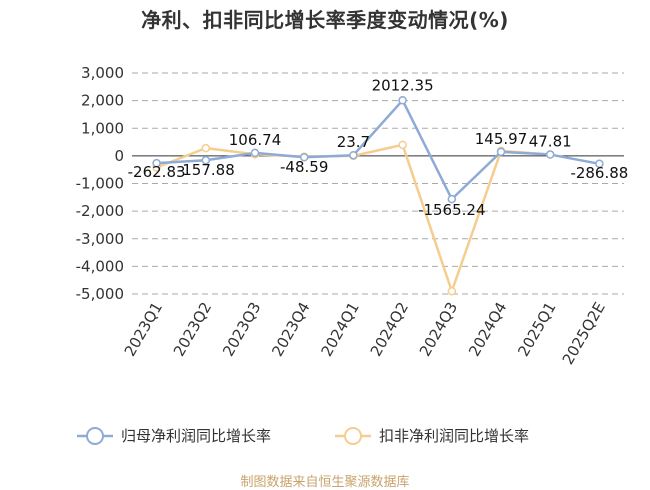 Image resolution: width=650 pixels, height=490 pixels. What do you see at coordinates (599, 173) in the screenshot?
I see `data-label: -286.88` at bounding box center [599, 173].